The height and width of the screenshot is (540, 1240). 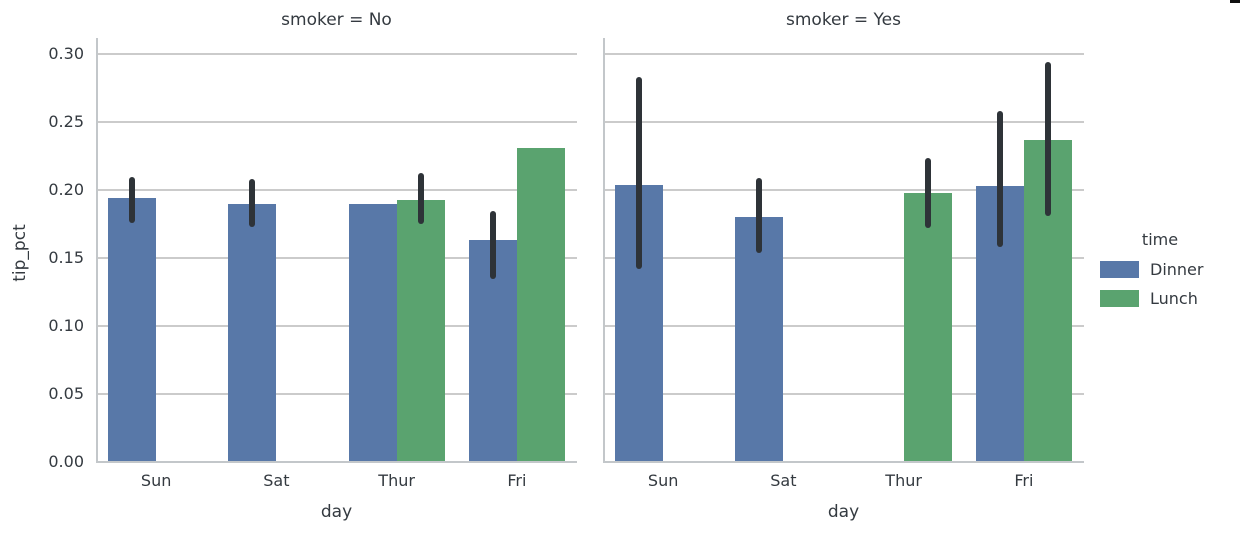 I want to click on y-tick-label: 0.00, so click(x=66, y=461).